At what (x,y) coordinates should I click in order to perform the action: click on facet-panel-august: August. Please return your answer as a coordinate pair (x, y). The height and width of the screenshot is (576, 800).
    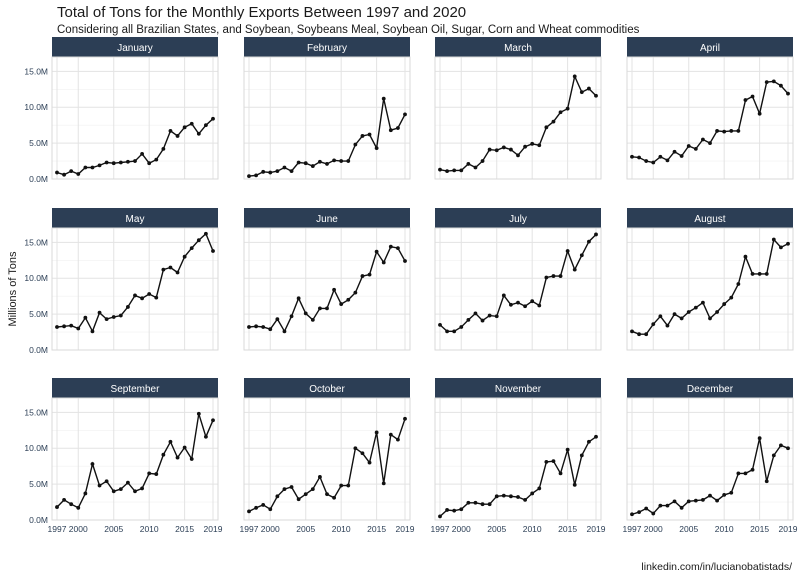
    Looking at the image, I should click on (710, 279).